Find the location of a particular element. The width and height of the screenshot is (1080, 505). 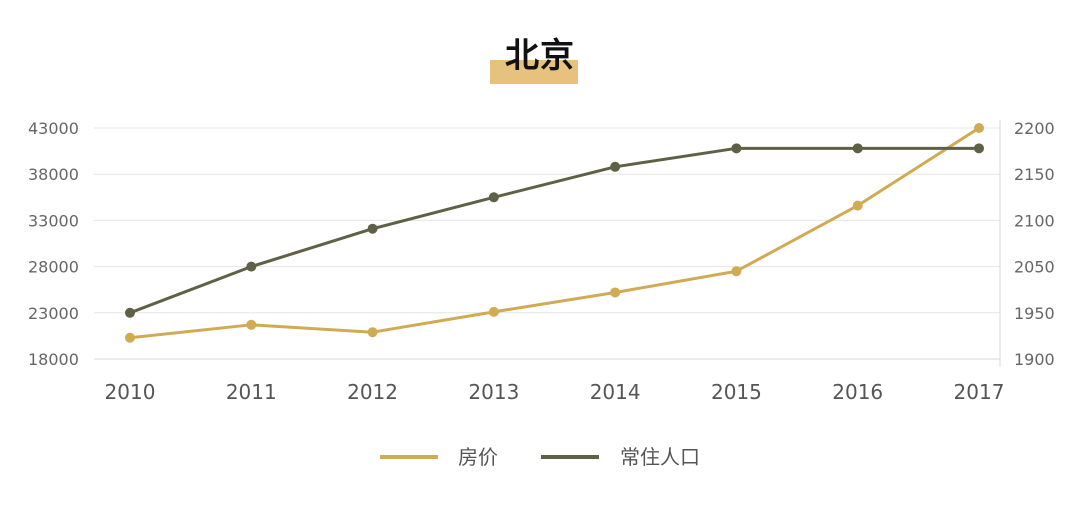

x-tick-label: 2015 is located at coordinates (736, 392).